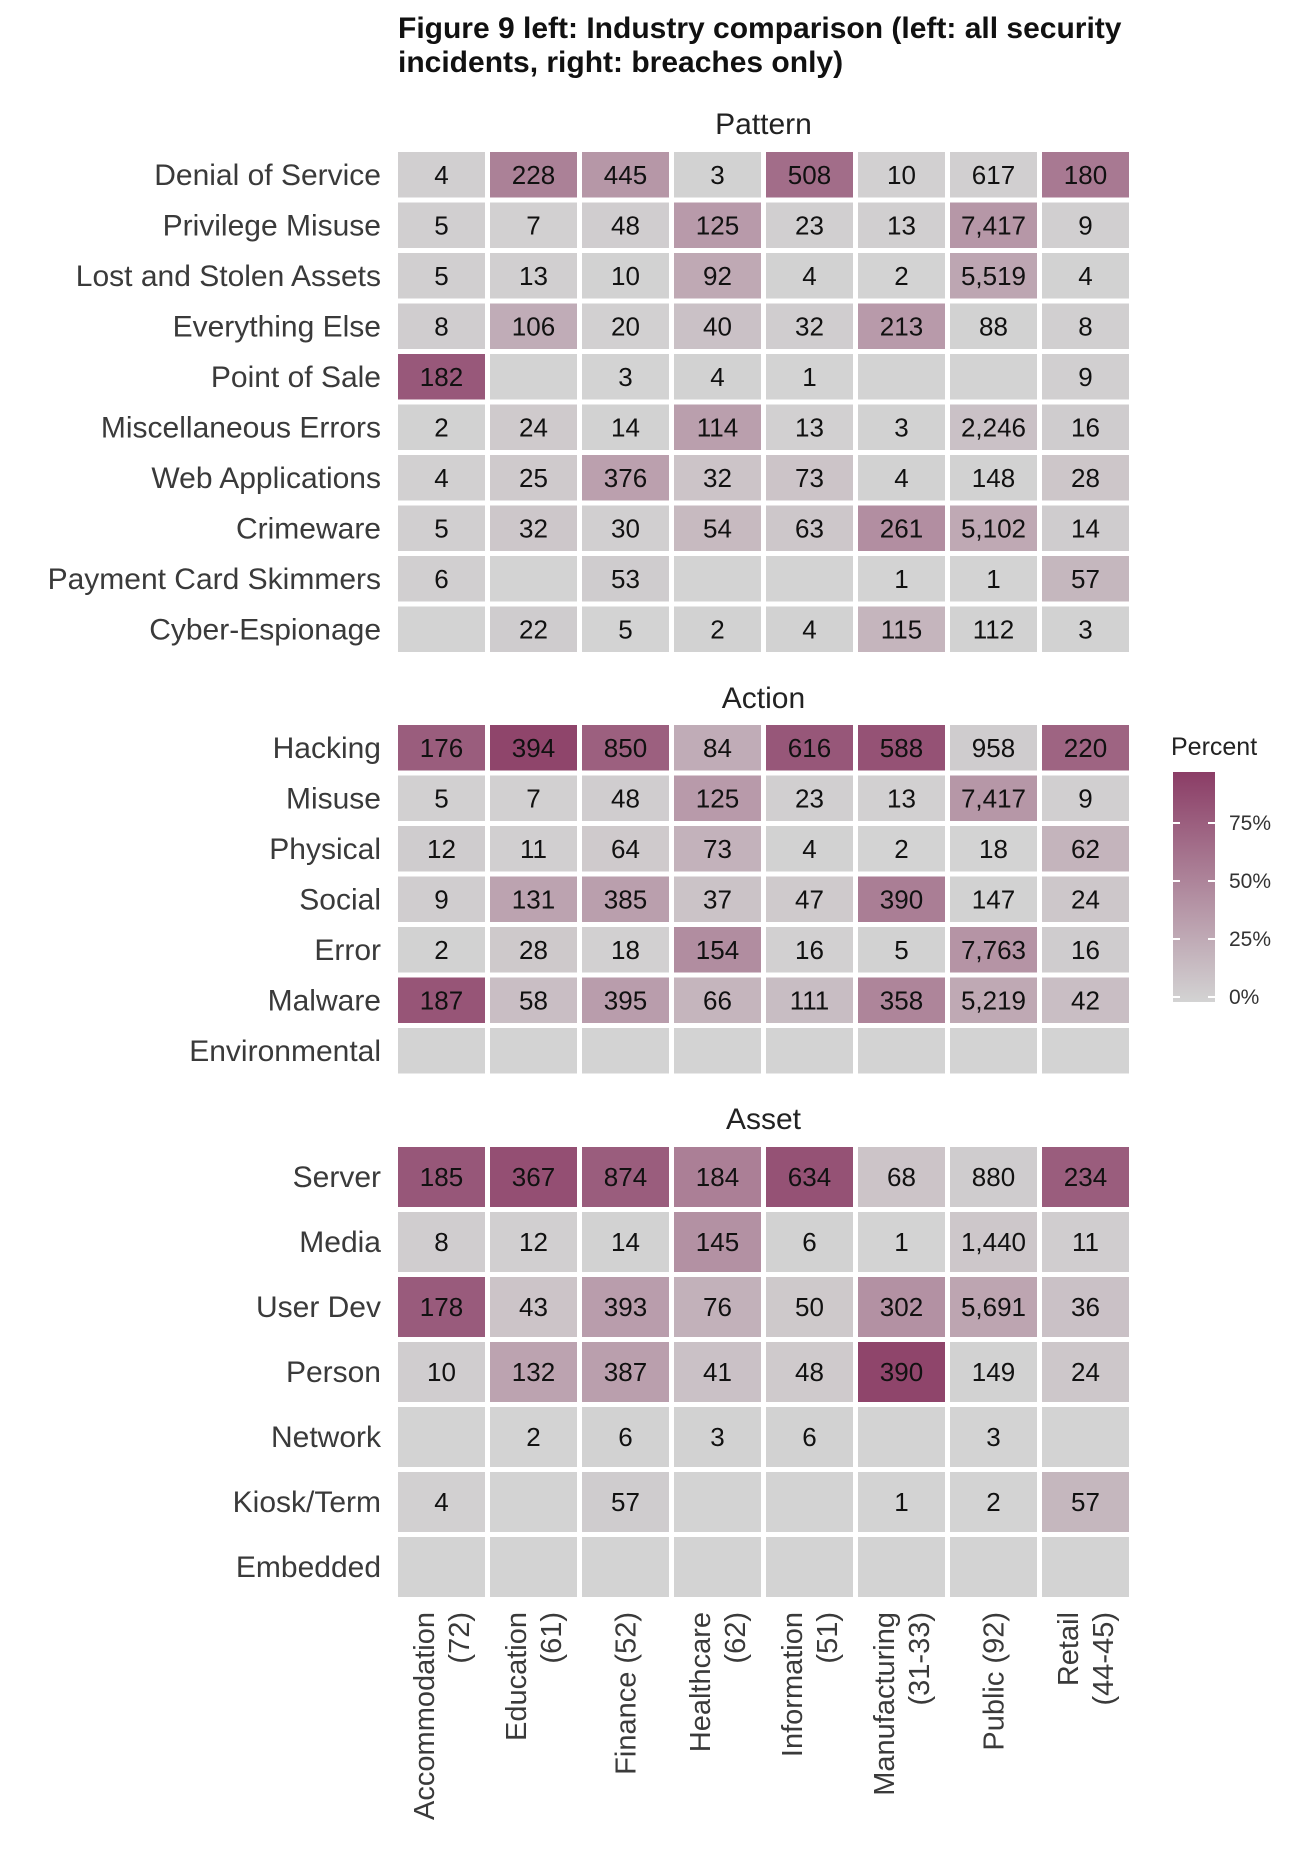 This screenshot has width=1315, height=1872. I want to click on cell-value-label: 32, so click(809, 326).